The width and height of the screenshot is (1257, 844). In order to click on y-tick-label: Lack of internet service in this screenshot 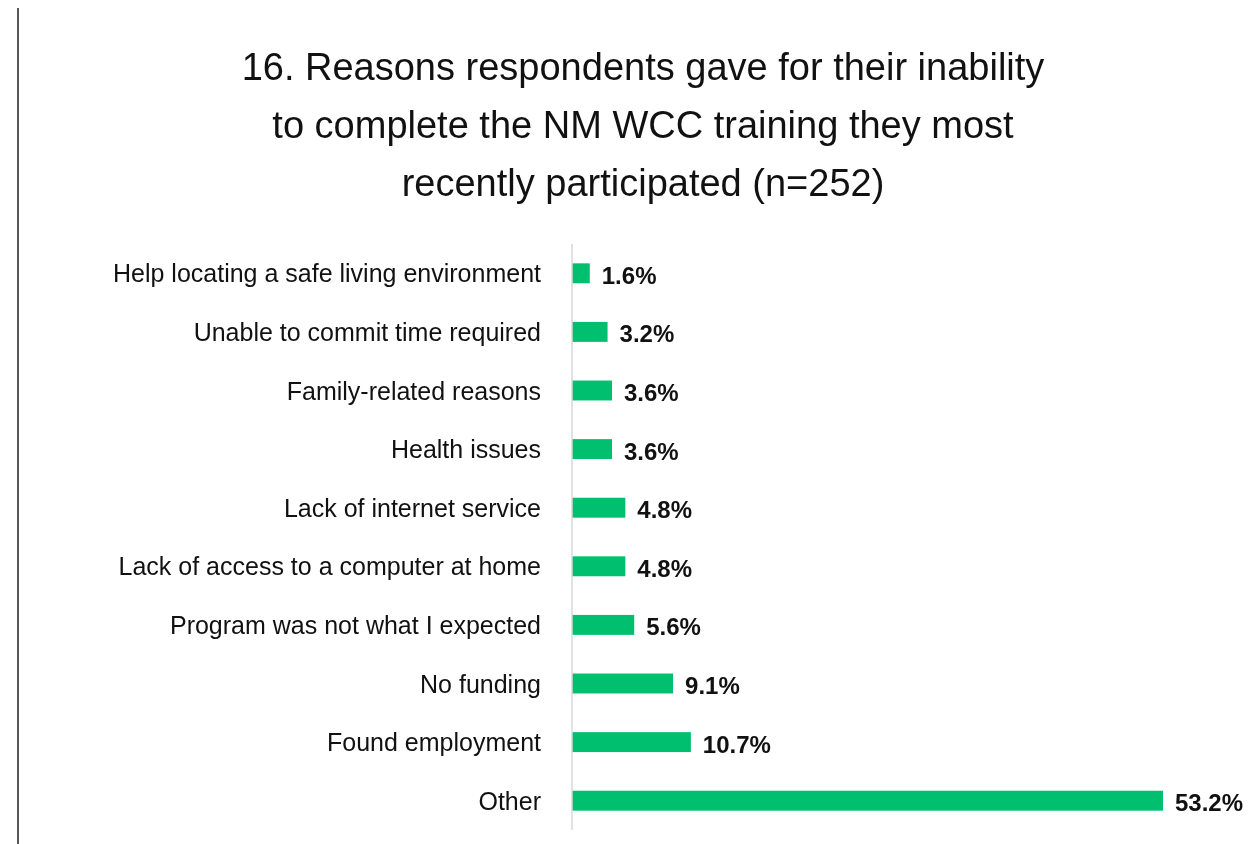, I will do `click(412, 507)`.